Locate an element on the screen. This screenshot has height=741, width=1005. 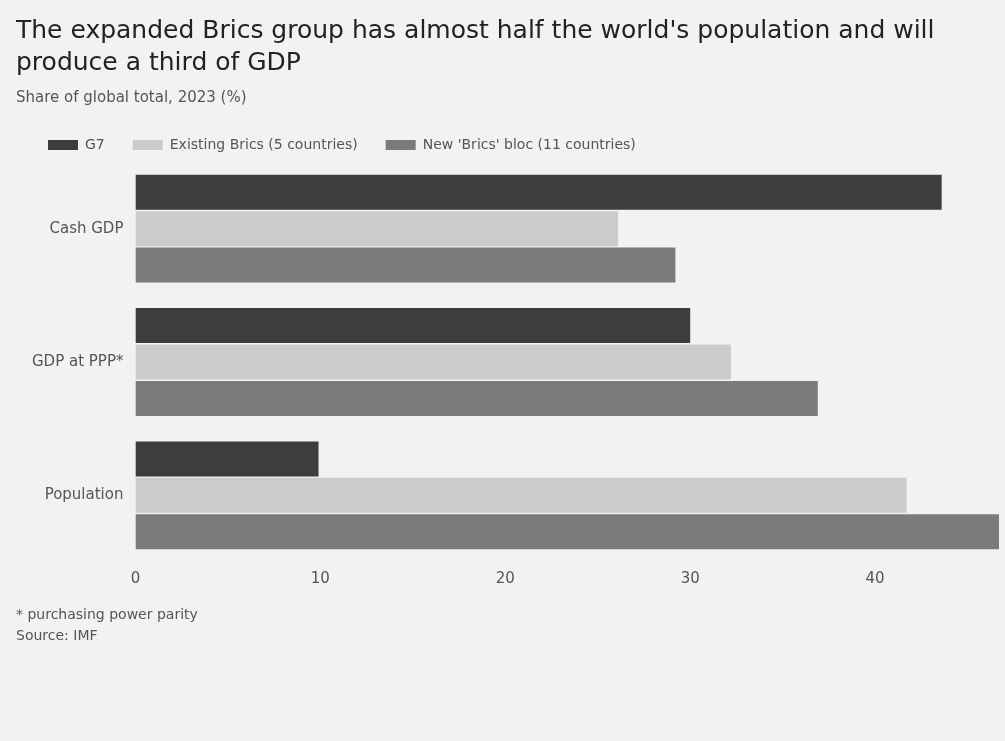
legend-label: G7 is located at coordinates (95, 143).